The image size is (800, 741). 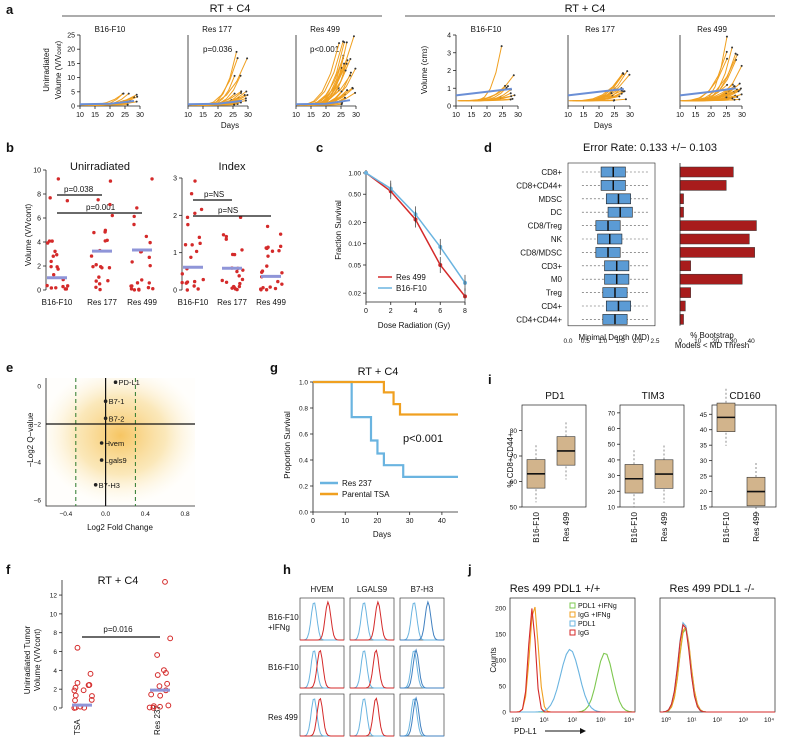 What do you see at coordinates (38, 425) in the screenshot?
I see `panel-e-ytick-label: −2` at bounding box center [38, 425].